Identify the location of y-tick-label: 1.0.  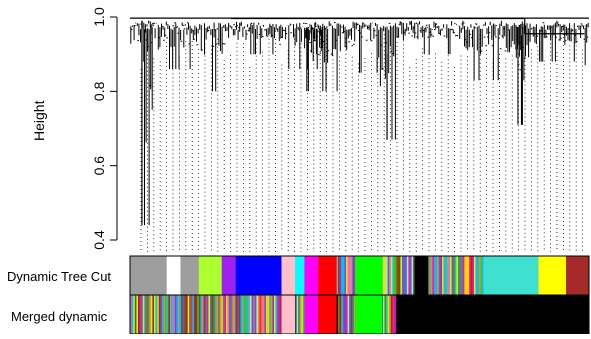
(99, 17).